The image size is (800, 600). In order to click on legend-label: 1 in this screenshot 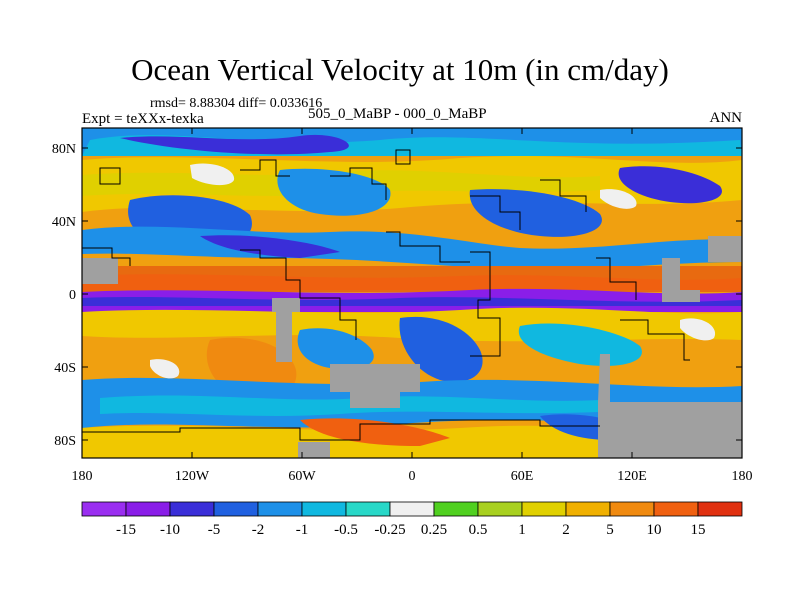, I will do `click(522, 530)`.